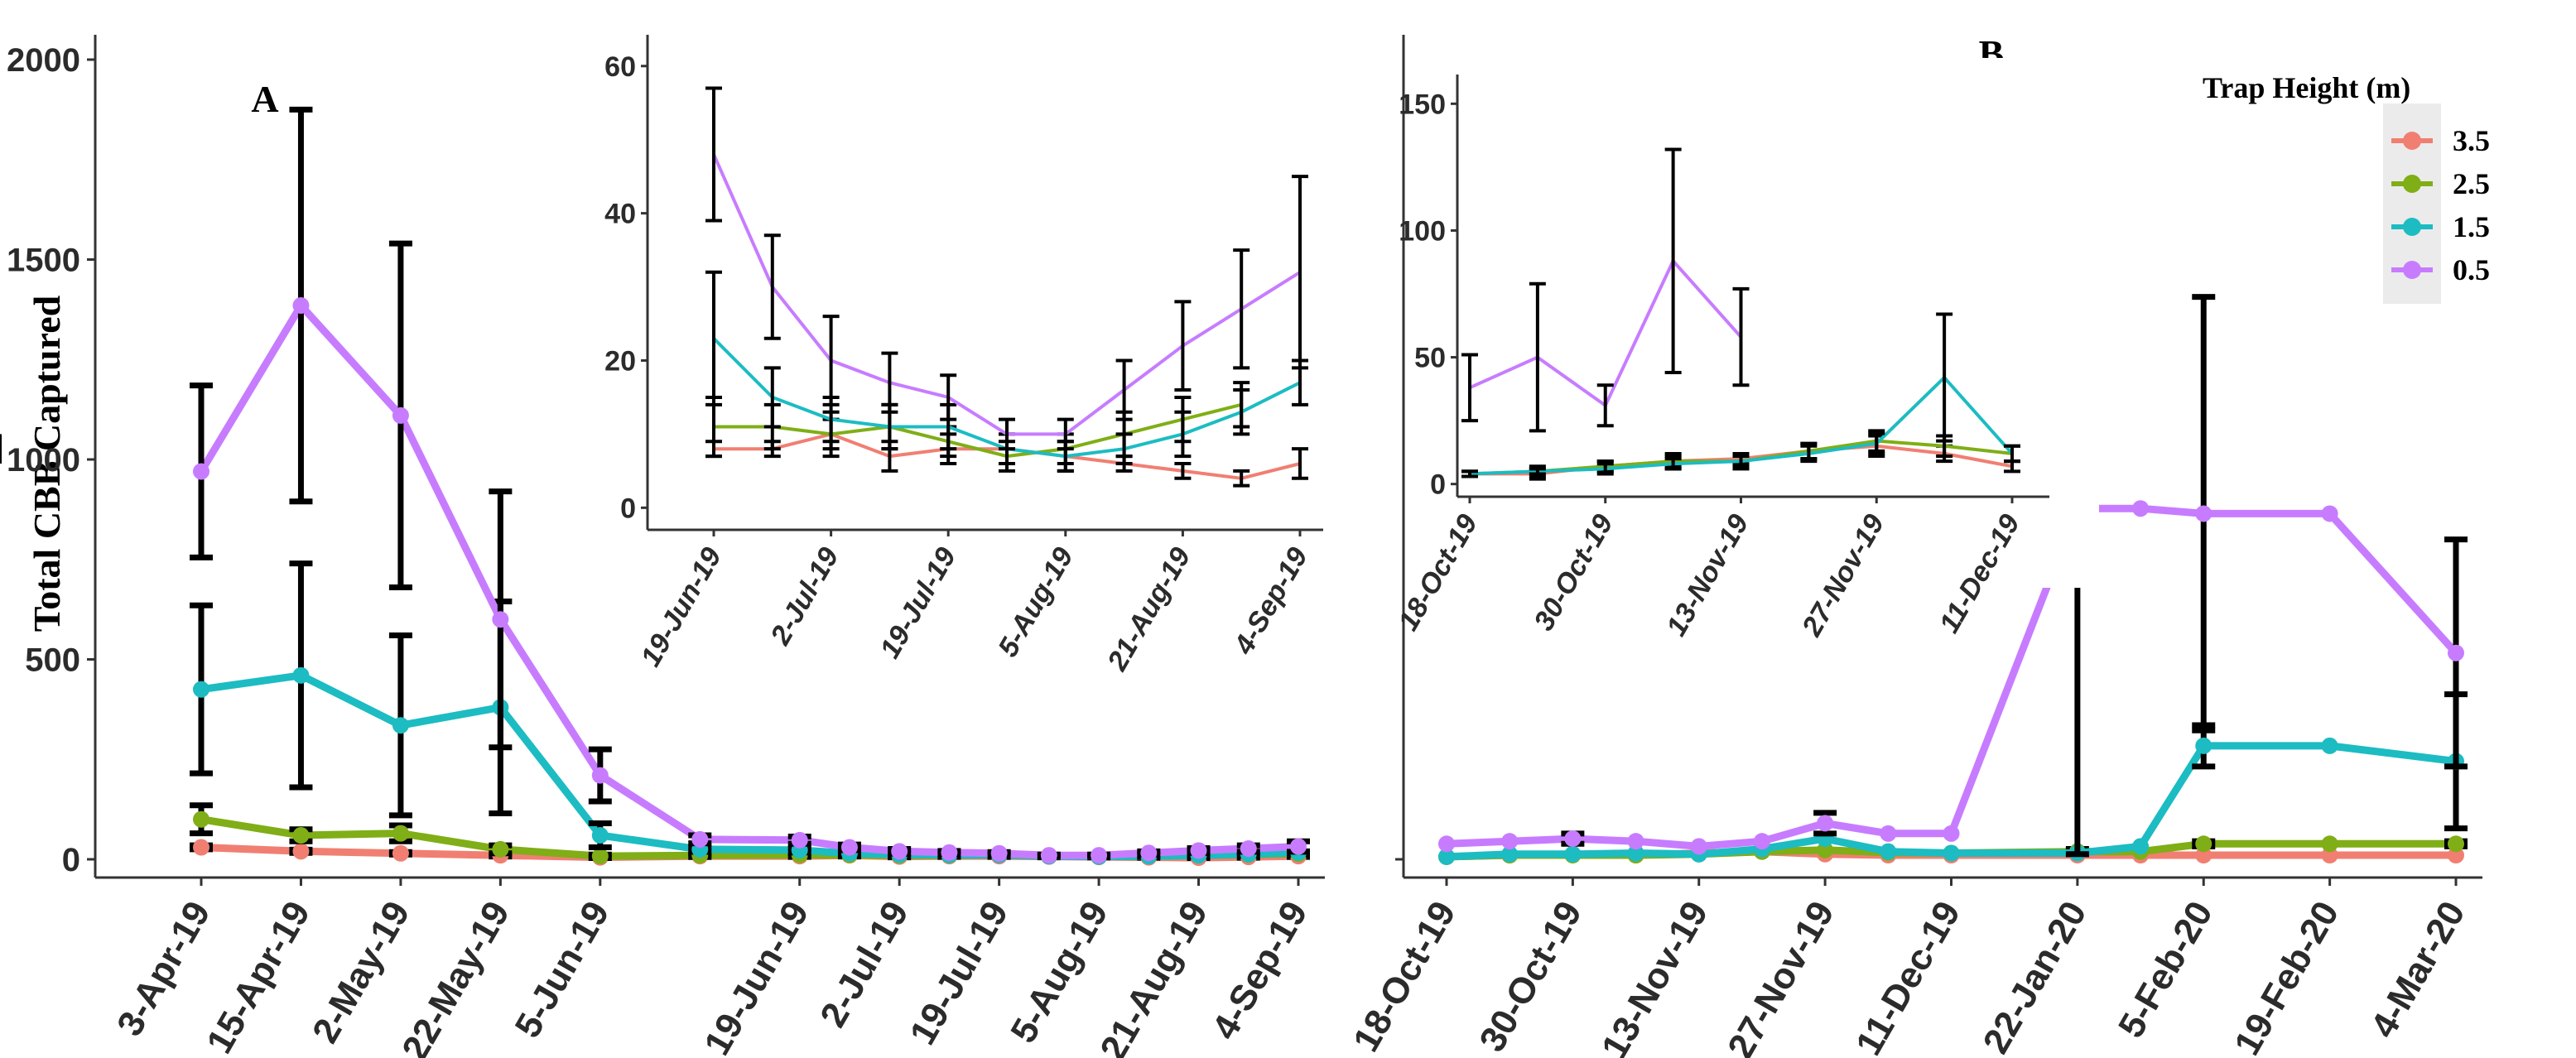  Describe the element at coordinates (2306, 87) in the screenshot. I see `legend-title: Trap Height (m)` at that location.